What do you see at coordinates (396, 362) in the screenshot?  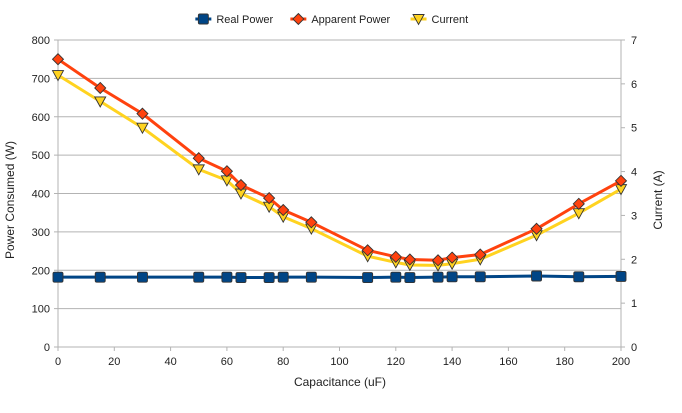 I see `x-tick-label: 120` at bounding box center [396, 362].